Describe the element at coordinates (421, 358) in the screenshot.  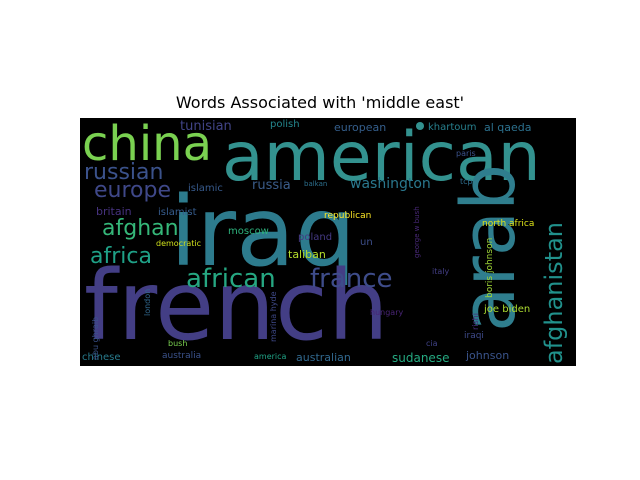
I see `word-sudanese: sudanese` at that location.